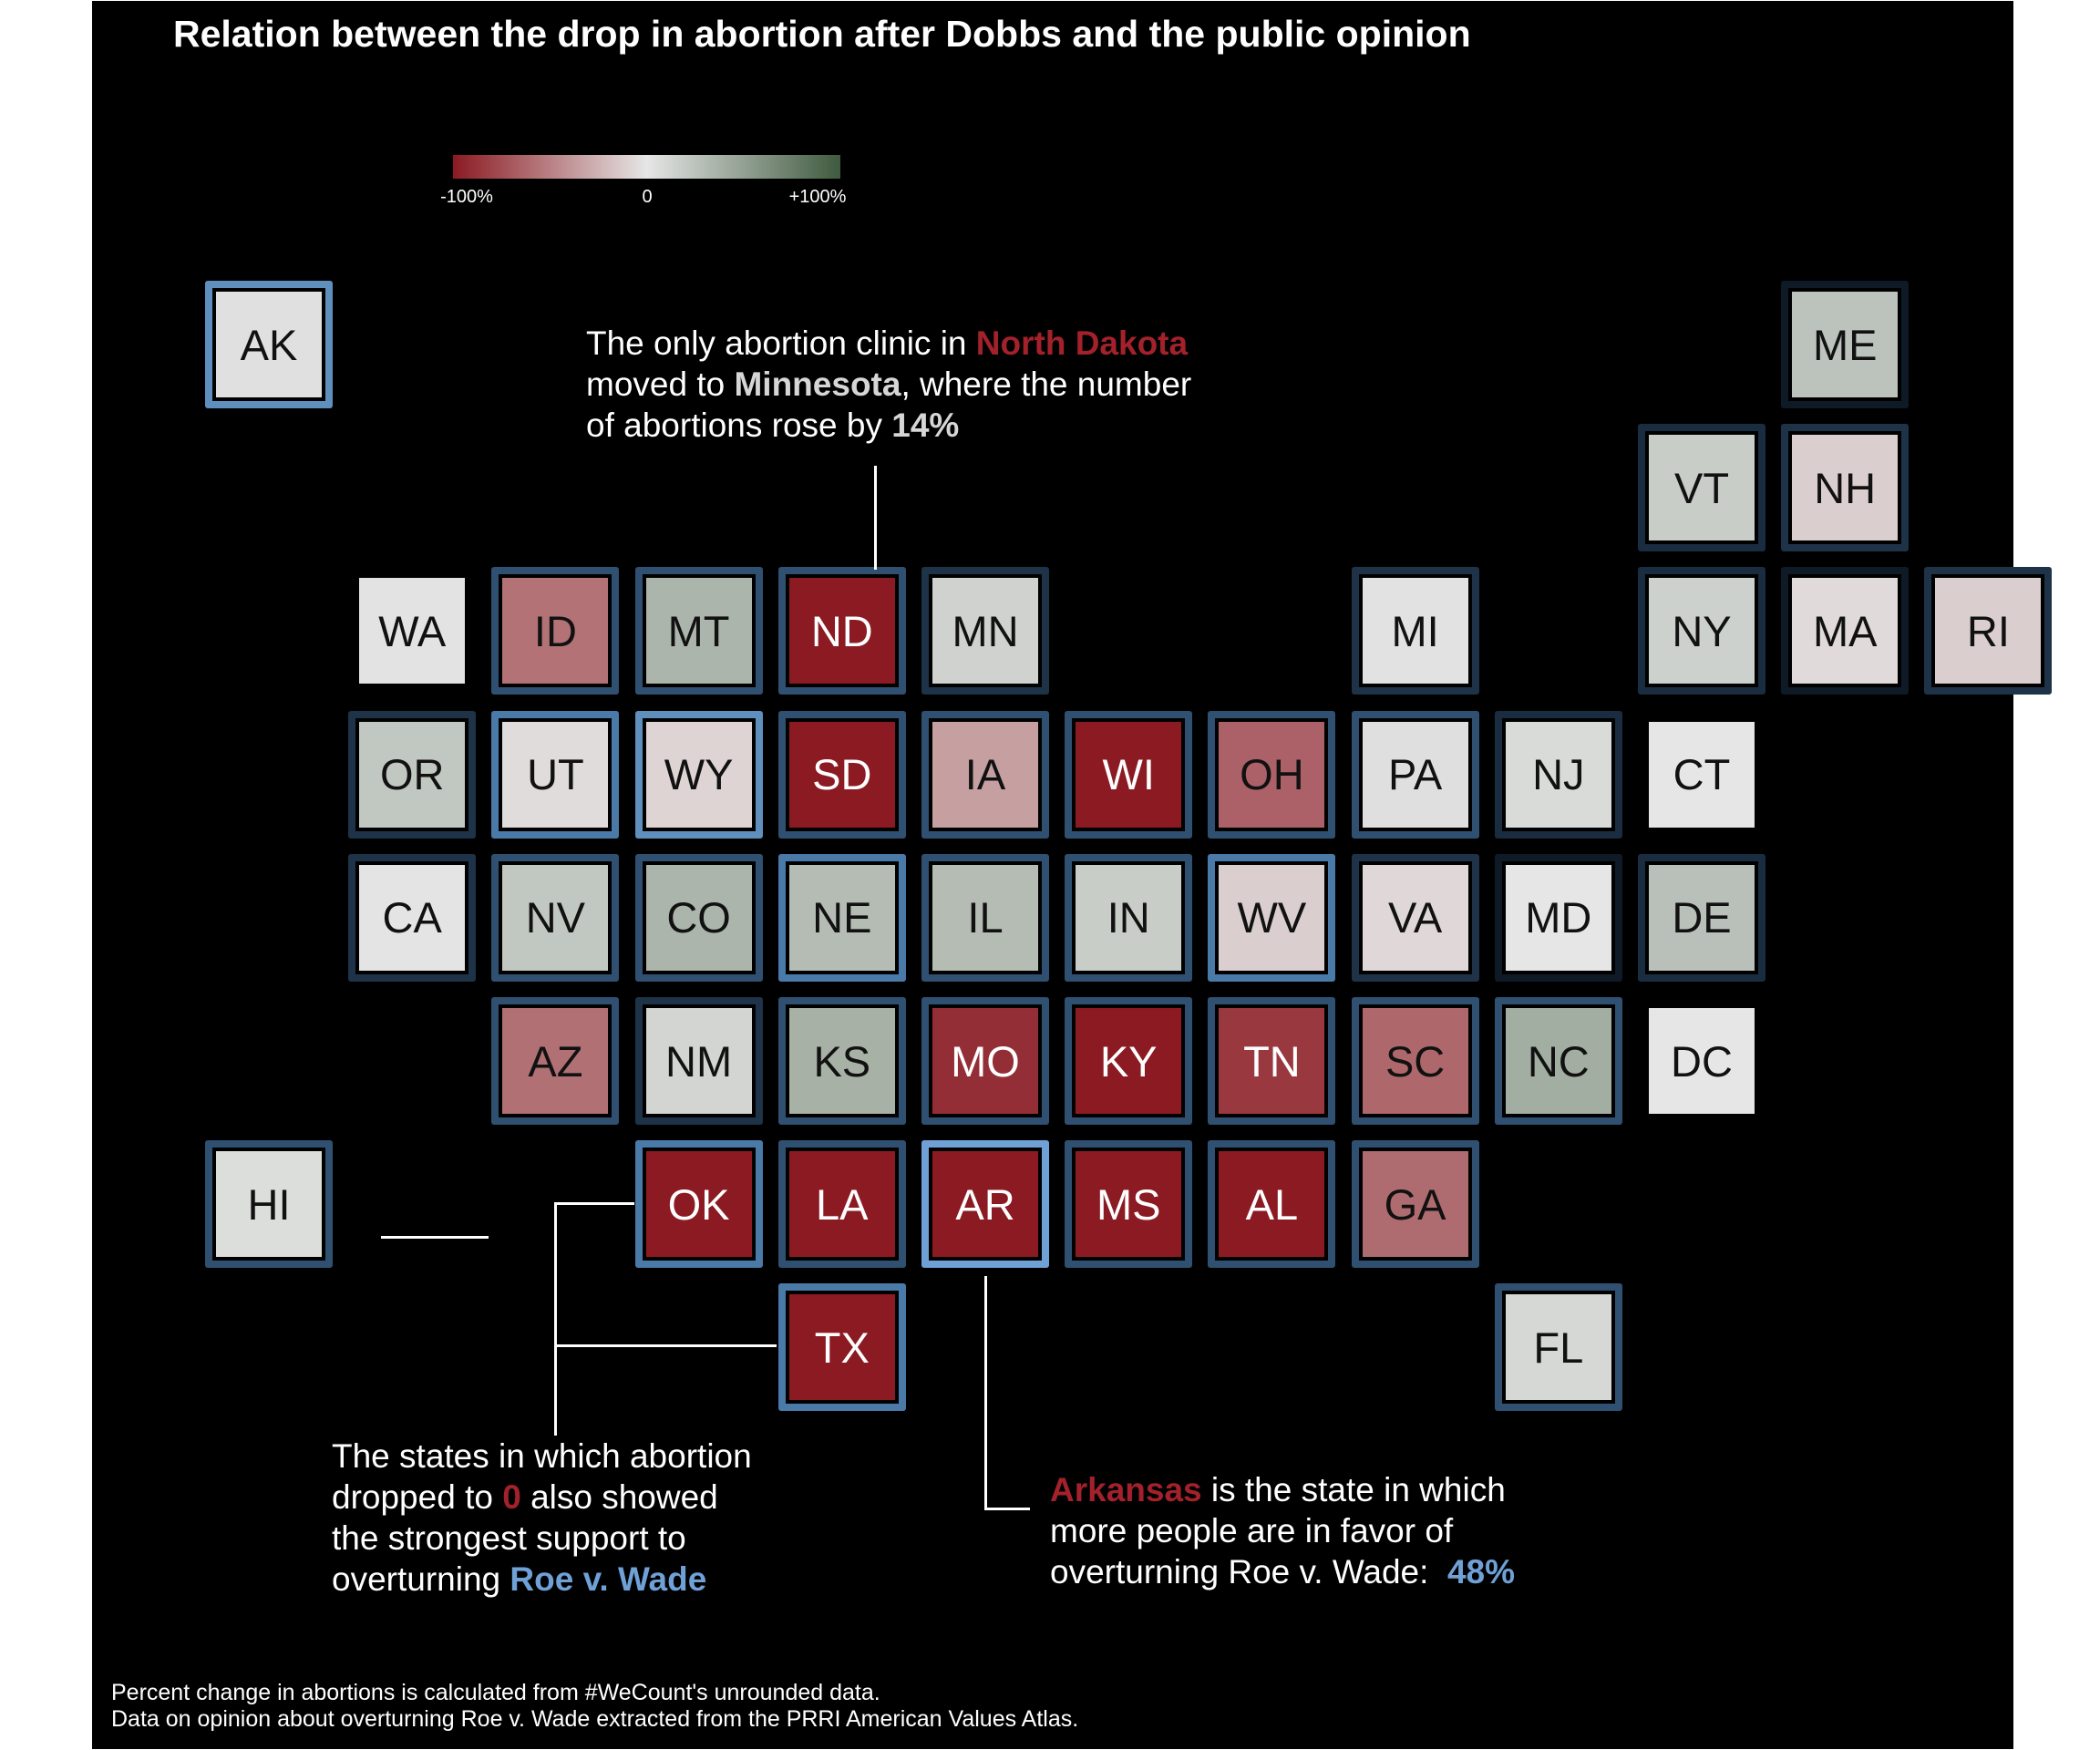 The image size is (2100, 1750). I want to click on state-tile-in: IN, so click(1129, 918).